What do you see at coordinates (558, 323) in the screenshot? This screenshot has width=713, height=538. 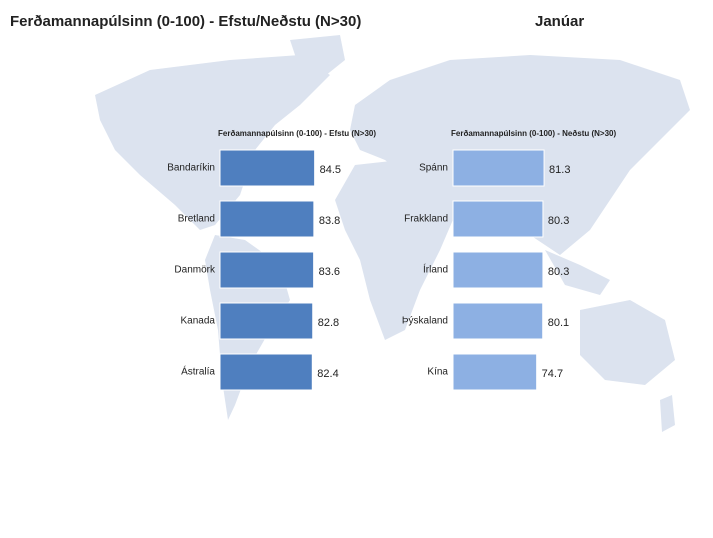 I see `value-label: 80.1` at bounding box center [558, 323].